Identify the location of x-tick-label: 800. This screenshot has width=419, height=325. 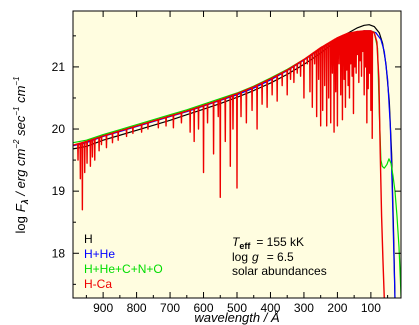
(137, 308).